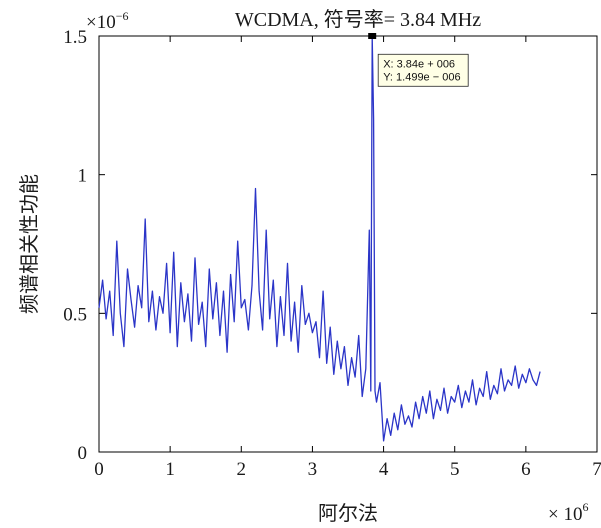  What do you see at coordinates (170, 469) in the screenshot?
I see `x-tick-label: 1` at bounding box center [170, 469].